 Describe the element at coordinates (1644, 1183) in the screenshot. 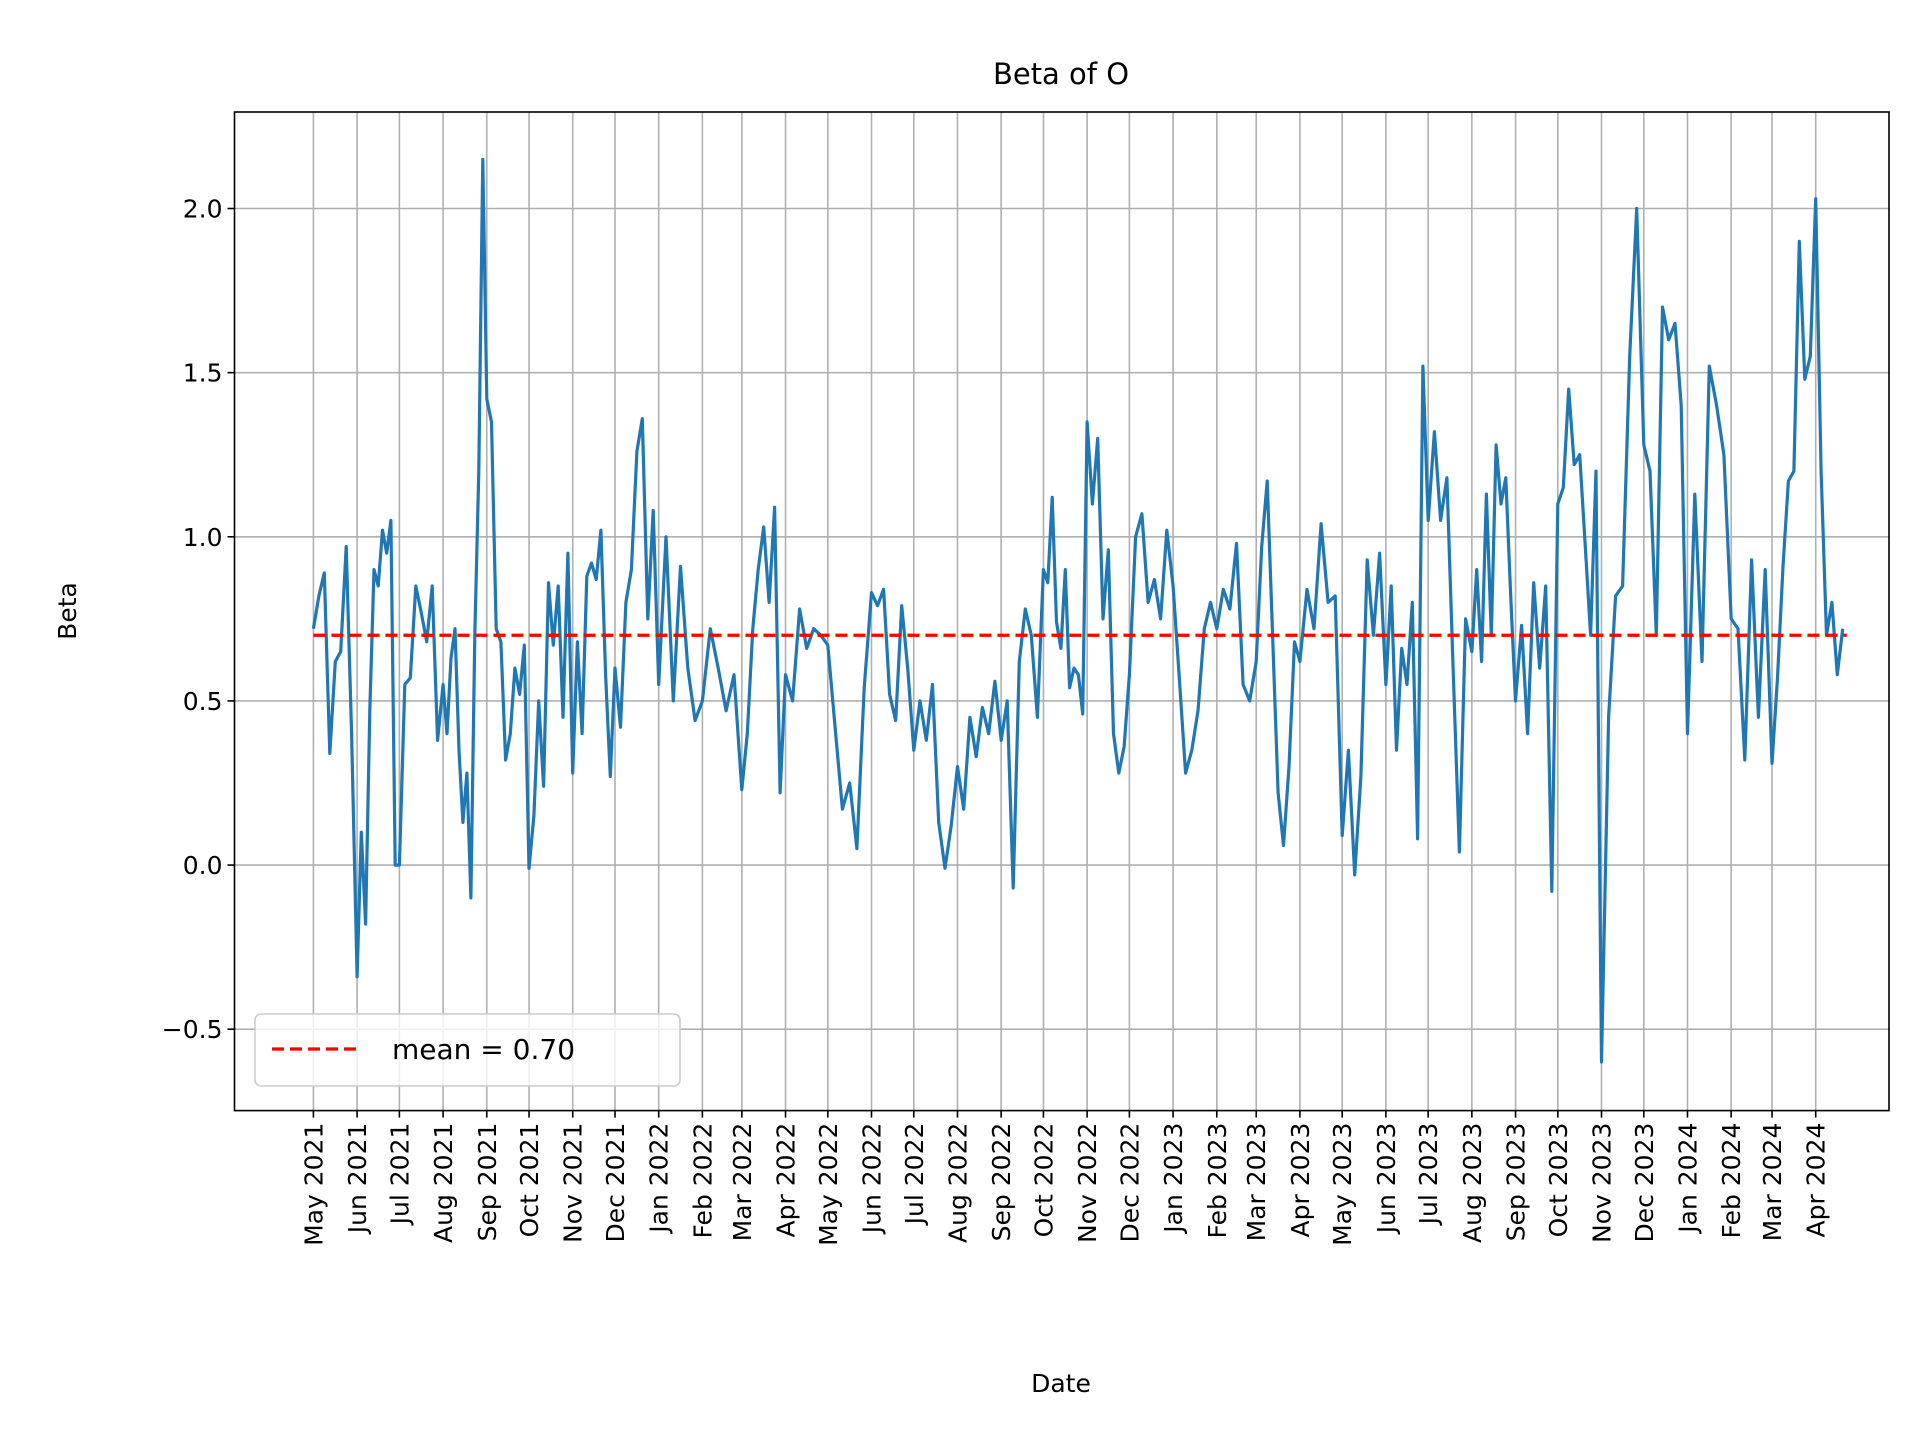

I see `x-tick-label: Dec 2023` at that location.